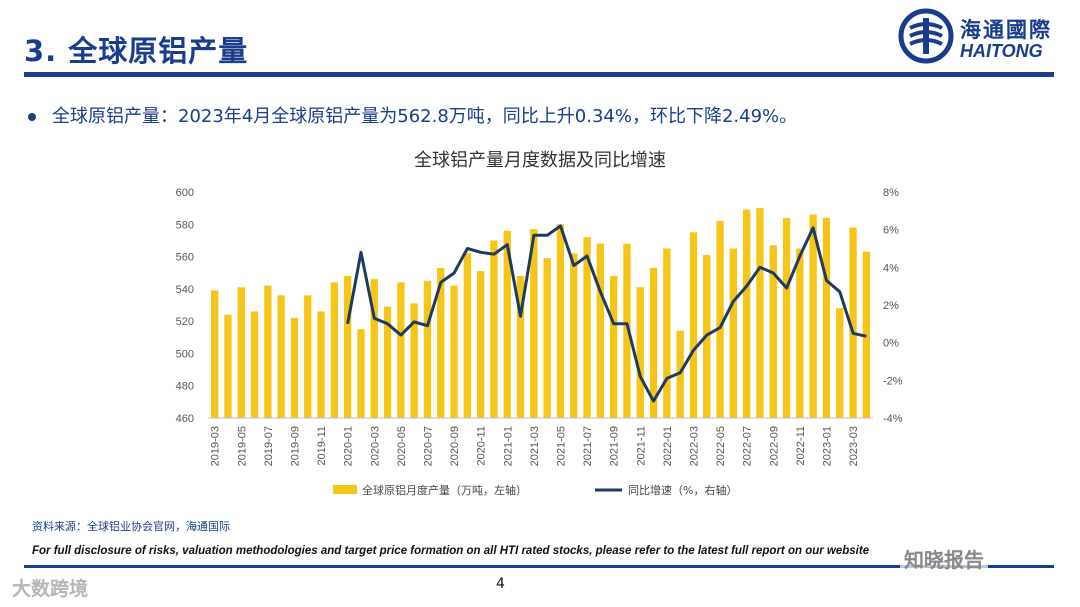  Describe the element at coordinates (375, 446) in the screenshot. I see `x-tick-label: 2020-03` at that location.